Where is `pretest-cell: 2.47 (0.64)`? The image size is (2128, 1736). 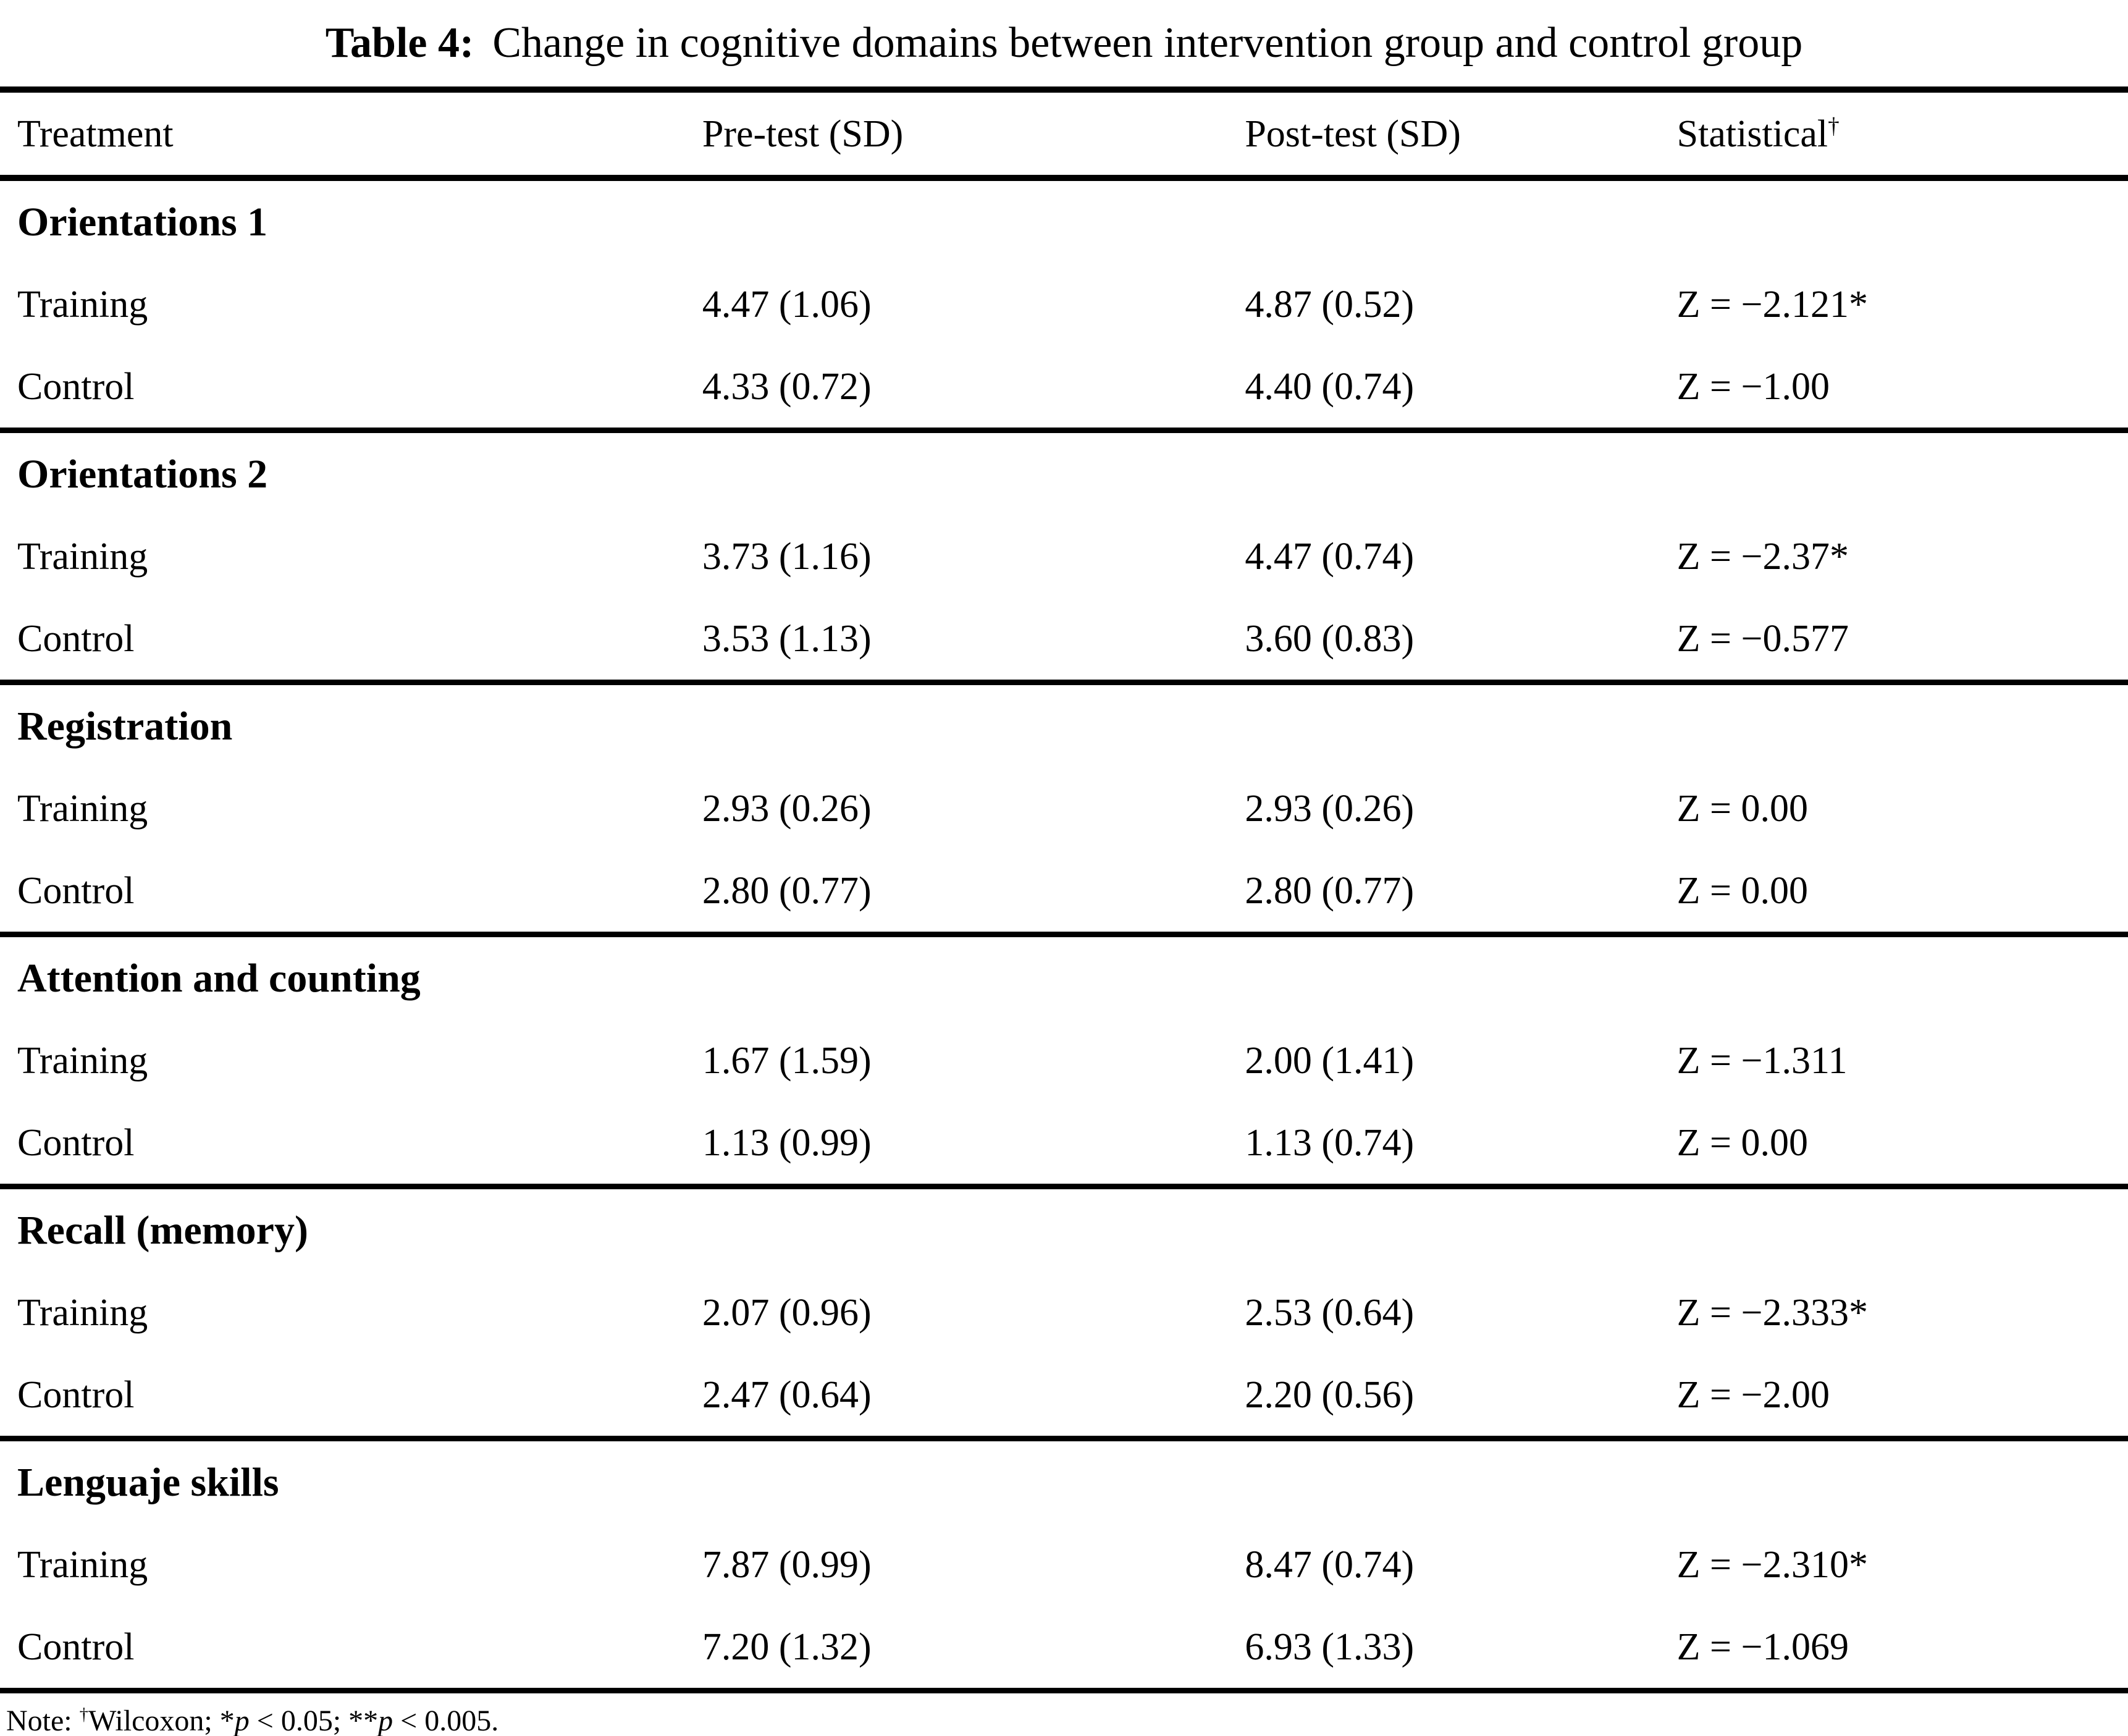
pretest-cell: 2.47 (0.64) is located at coordinates (787, 1395).